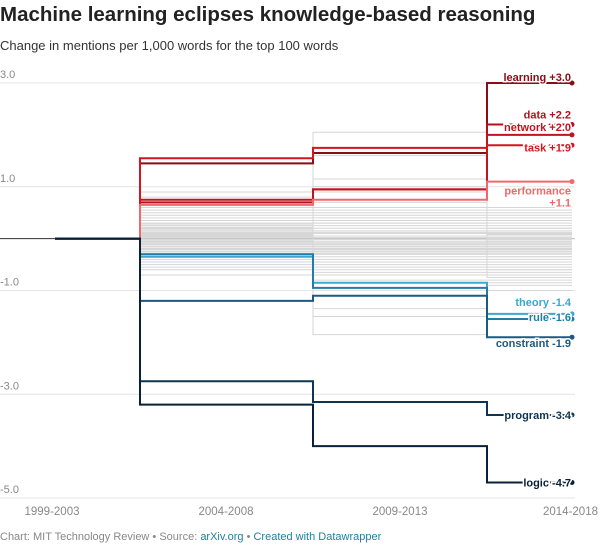 This screenshot has width=600, height=550. I want to click on series-endpoint-data, so click(572, 124).